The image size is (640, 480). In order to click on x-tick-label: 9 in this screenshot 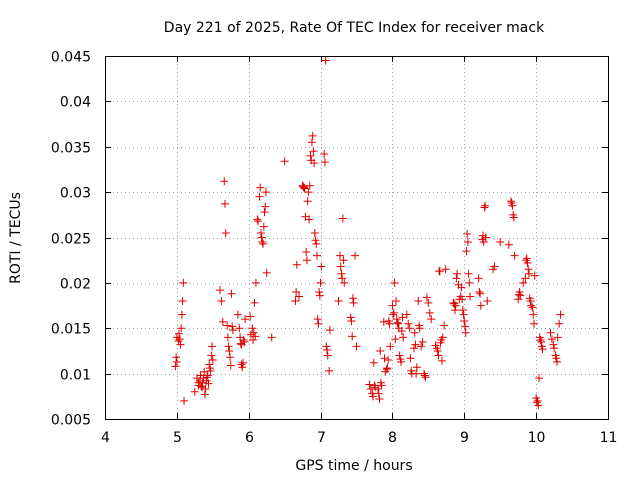, I will do `click(464, 438)`.